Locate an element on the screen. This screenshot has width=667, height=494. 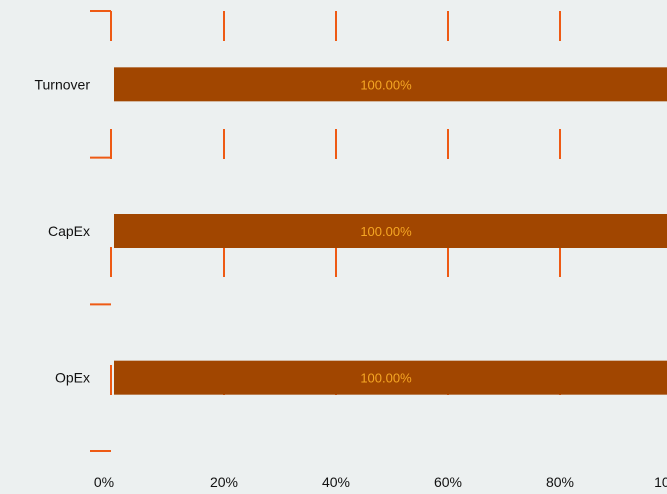
data-label-opex: 100.00% is located at coordinates (386, 378).